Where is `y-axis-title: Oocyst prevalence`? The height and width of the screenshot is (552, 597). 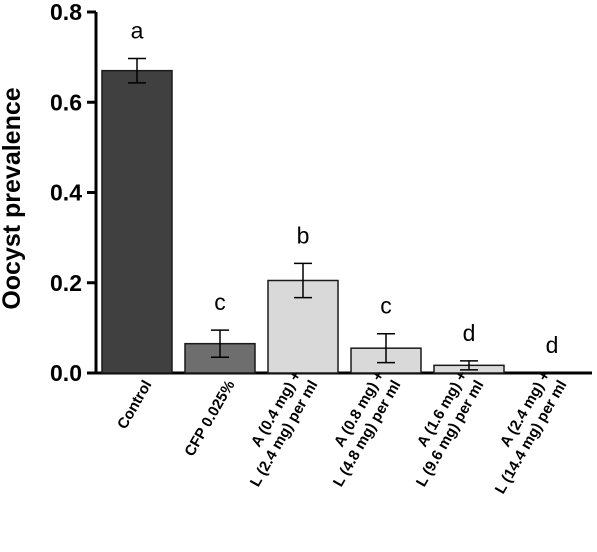
y-axis-title: Oocyst prevalence is located at coordinates (13, 198).